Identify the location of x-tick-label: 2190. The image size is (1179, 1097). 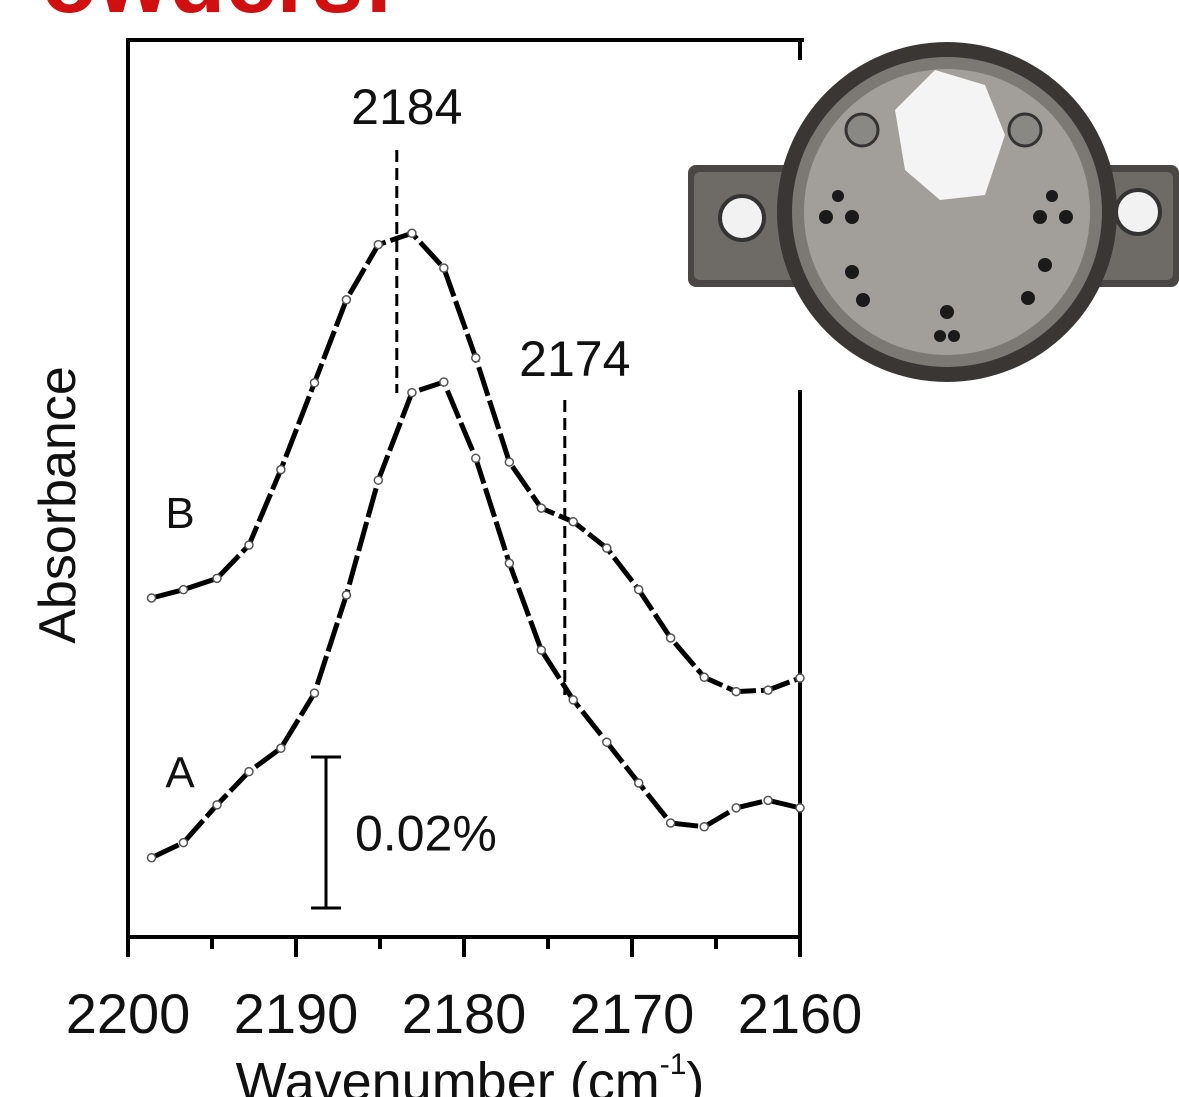
(296, 1013).